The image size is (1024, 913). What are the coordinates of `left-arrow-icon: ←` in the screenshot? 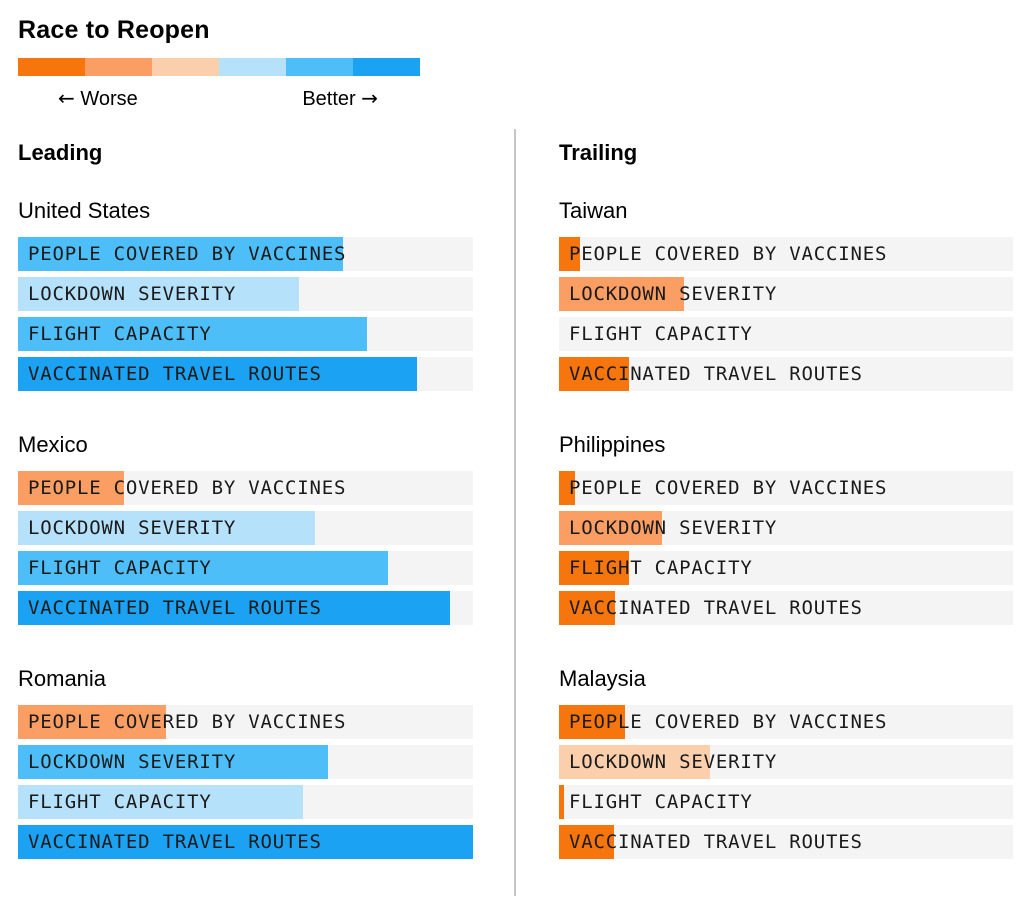 It's located at (66, 98).